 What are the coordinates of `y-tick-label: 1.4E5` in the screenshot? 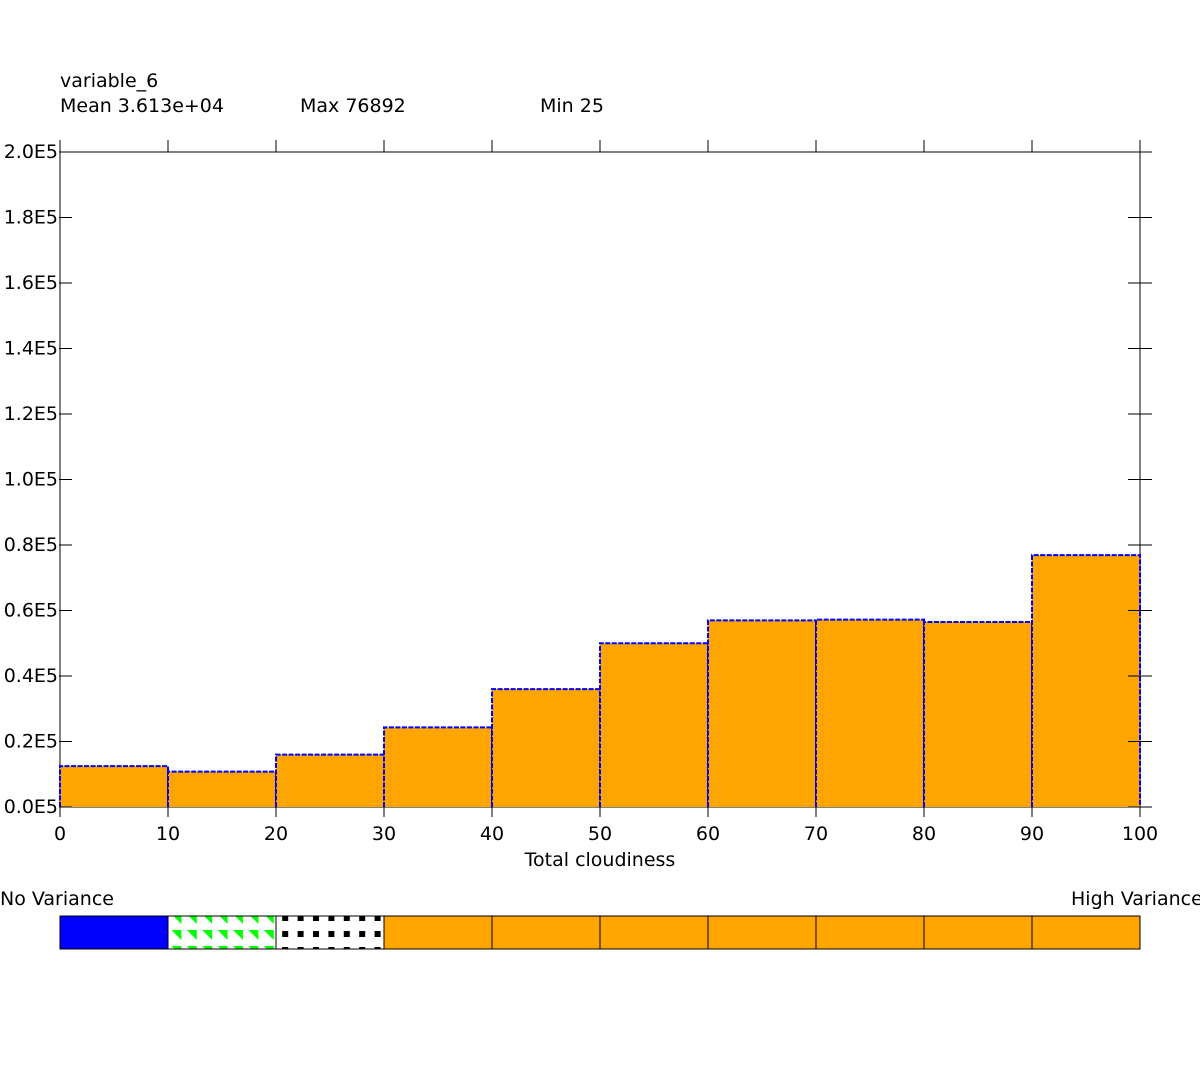 It's located at (31, 349).